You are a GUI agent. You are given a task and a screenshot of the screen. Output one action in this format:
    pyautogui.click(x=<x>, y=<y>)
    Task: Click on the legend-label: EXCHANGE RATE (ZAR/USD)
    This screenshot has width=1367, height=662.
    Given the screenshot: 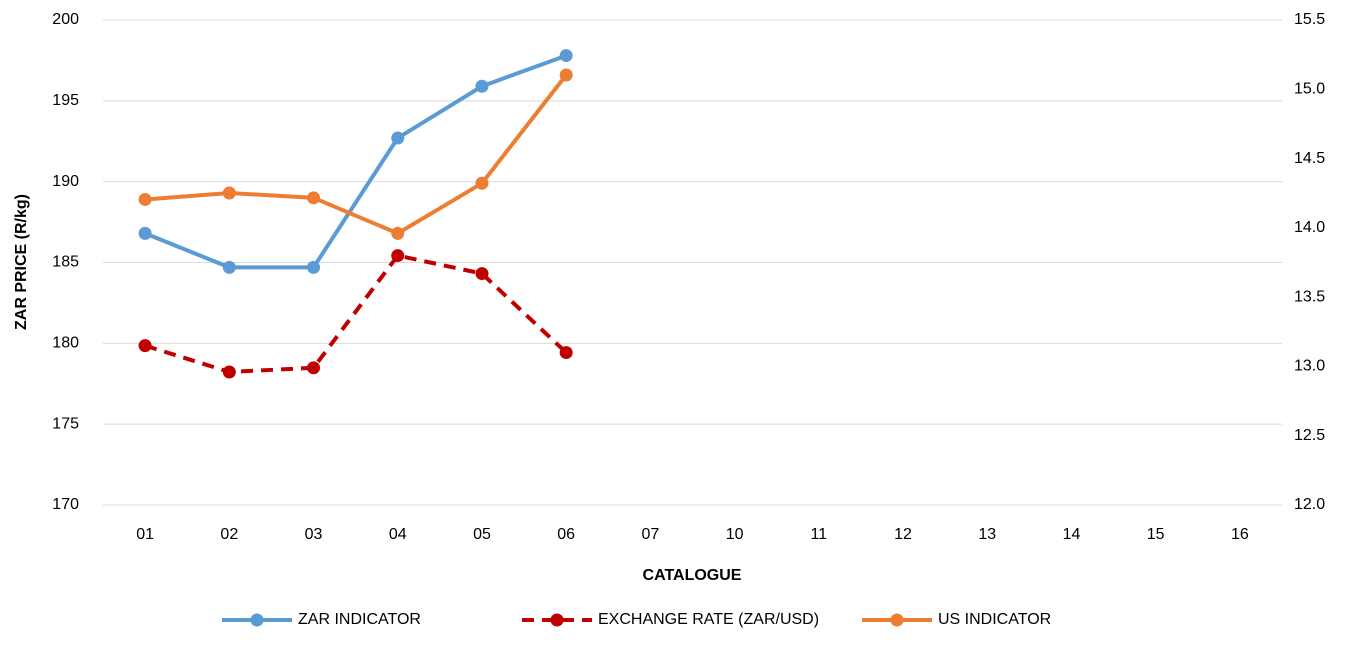 What is the action you would take?
    pyautogui.click(x=708, y=619)
    